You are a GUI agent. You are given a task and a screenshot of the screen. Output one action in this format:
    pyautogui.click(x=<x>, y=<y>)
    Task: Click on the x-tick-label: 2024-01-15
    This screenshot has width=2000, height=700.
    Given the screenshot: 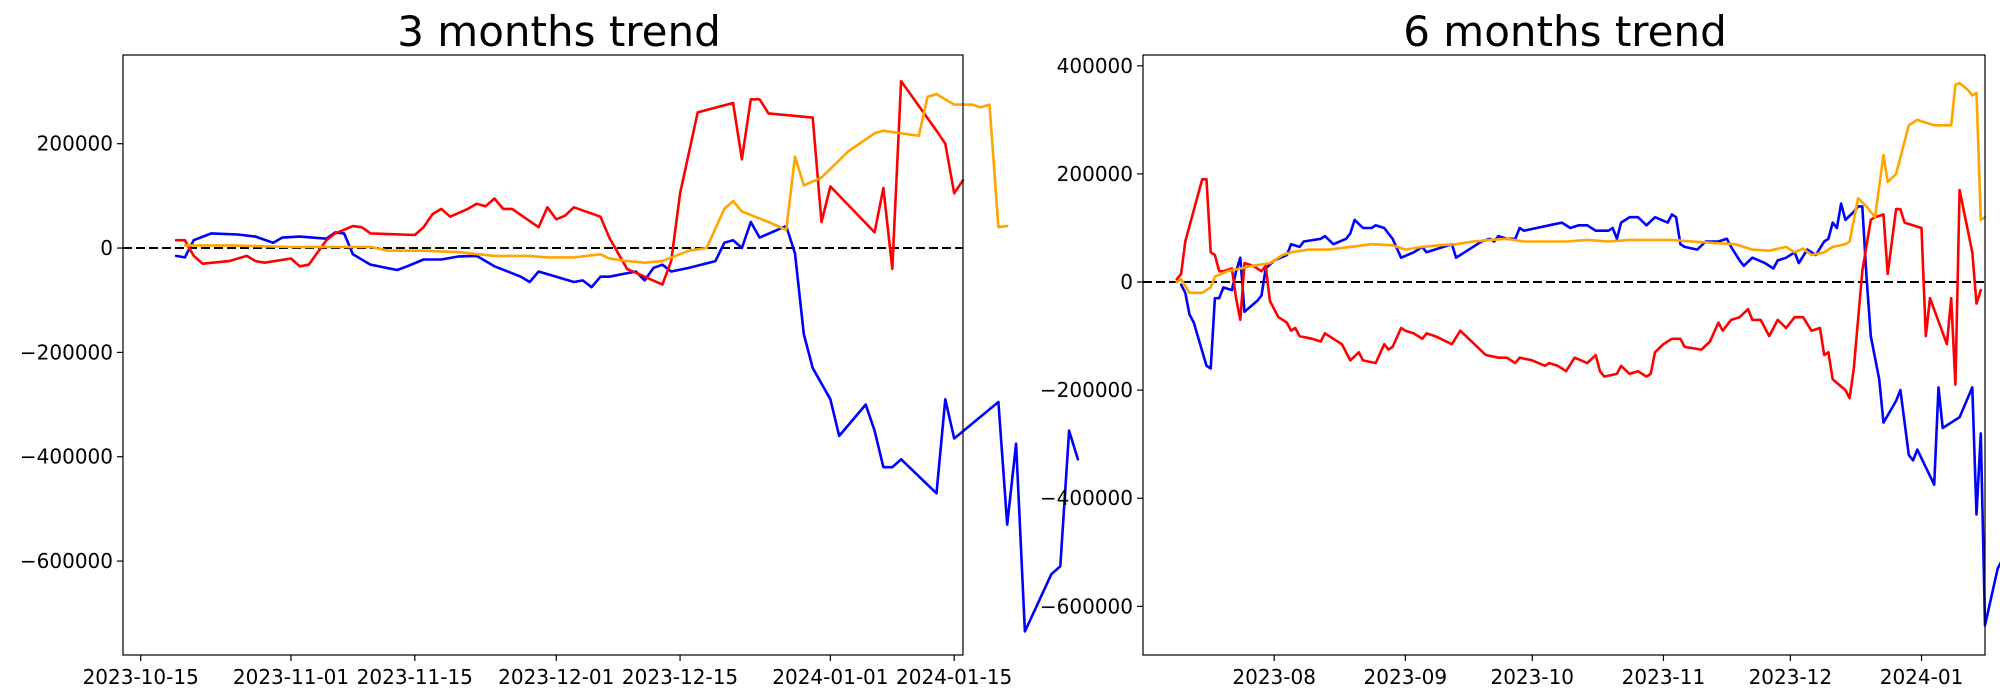 What is the action you would take?
    pyautogui.click(x=954, y=677)
    